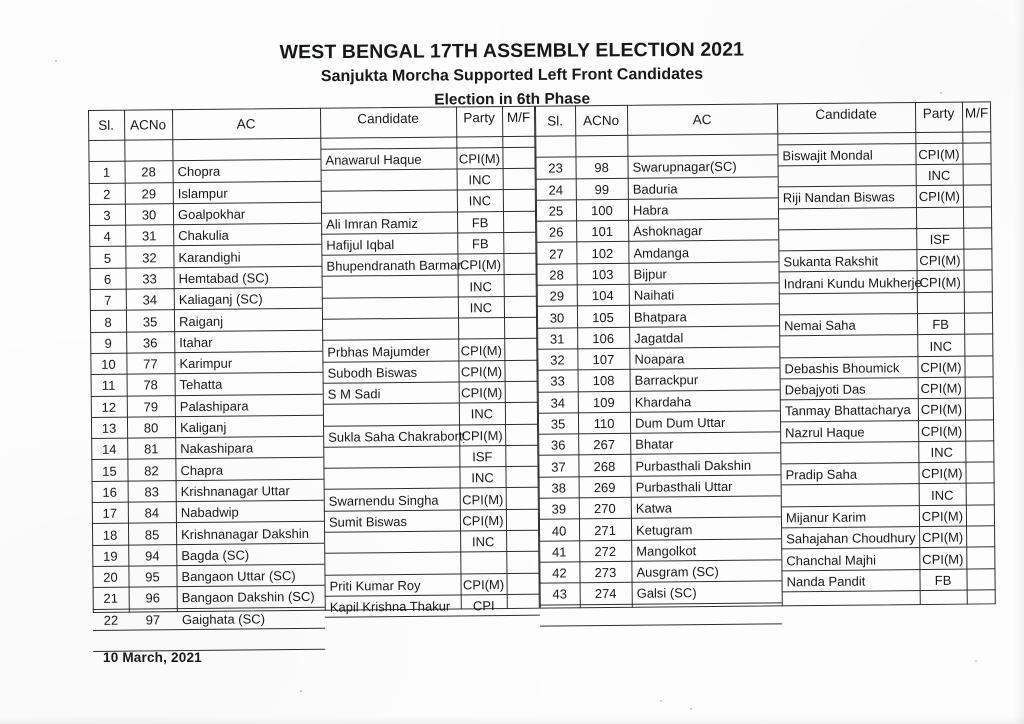 This screenshot has height=724, width=1024. I want to click on table-row-candidate: Pradip Saha CPI(M), so click(887, 474).